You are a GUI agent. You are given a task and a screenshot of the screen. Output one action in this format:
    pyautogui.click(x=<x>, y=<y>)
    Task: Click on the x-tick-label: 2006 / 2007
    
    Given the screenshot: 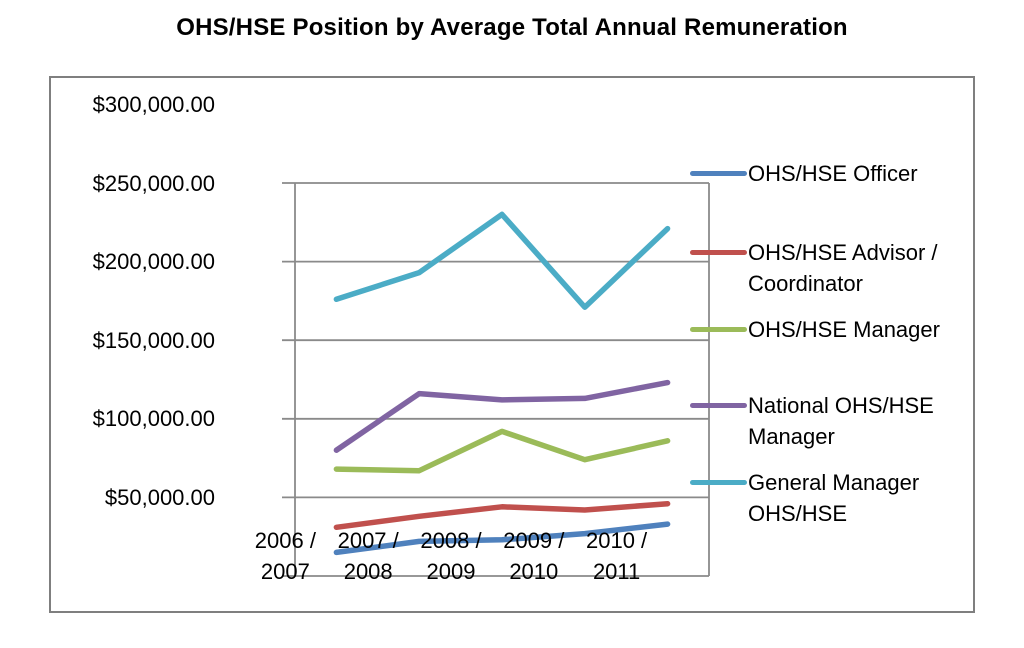 What is the action you would take?
    pyautogui.click(x=285, y=556)
    